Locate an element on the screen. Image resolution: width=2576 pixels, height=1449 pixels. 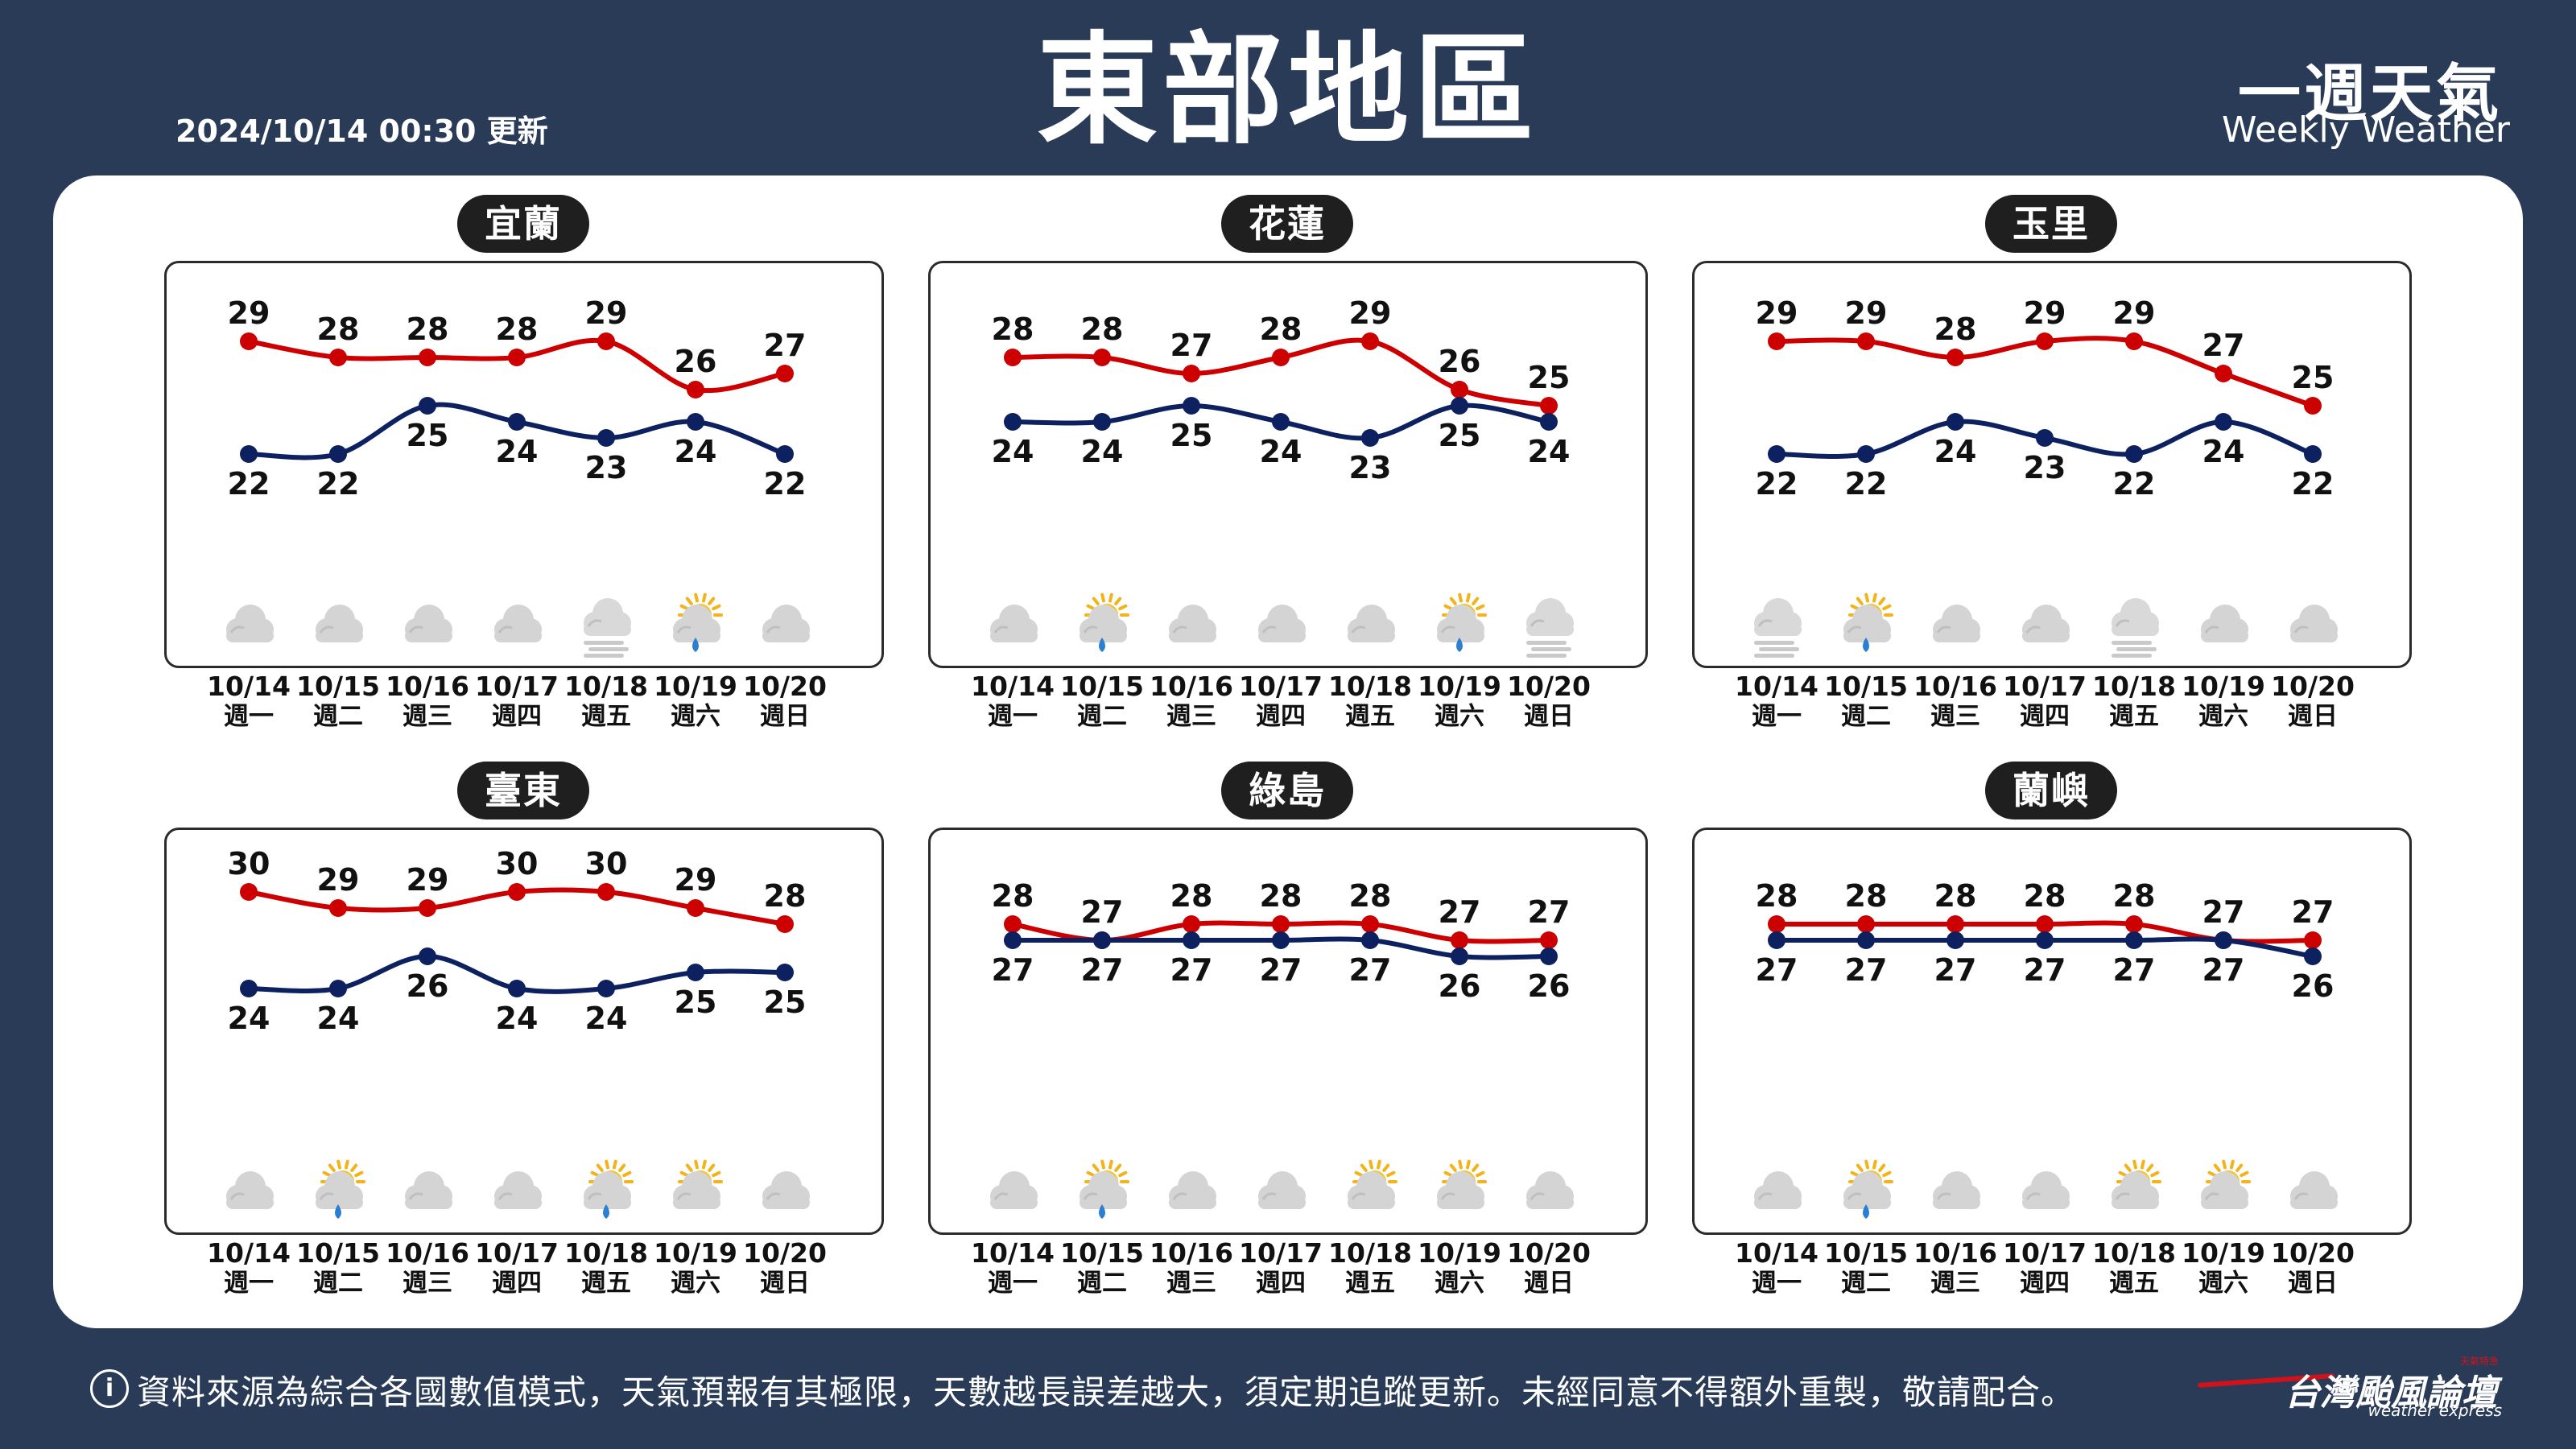
weekday-label: 週日 is located at coordinates (785, 715).